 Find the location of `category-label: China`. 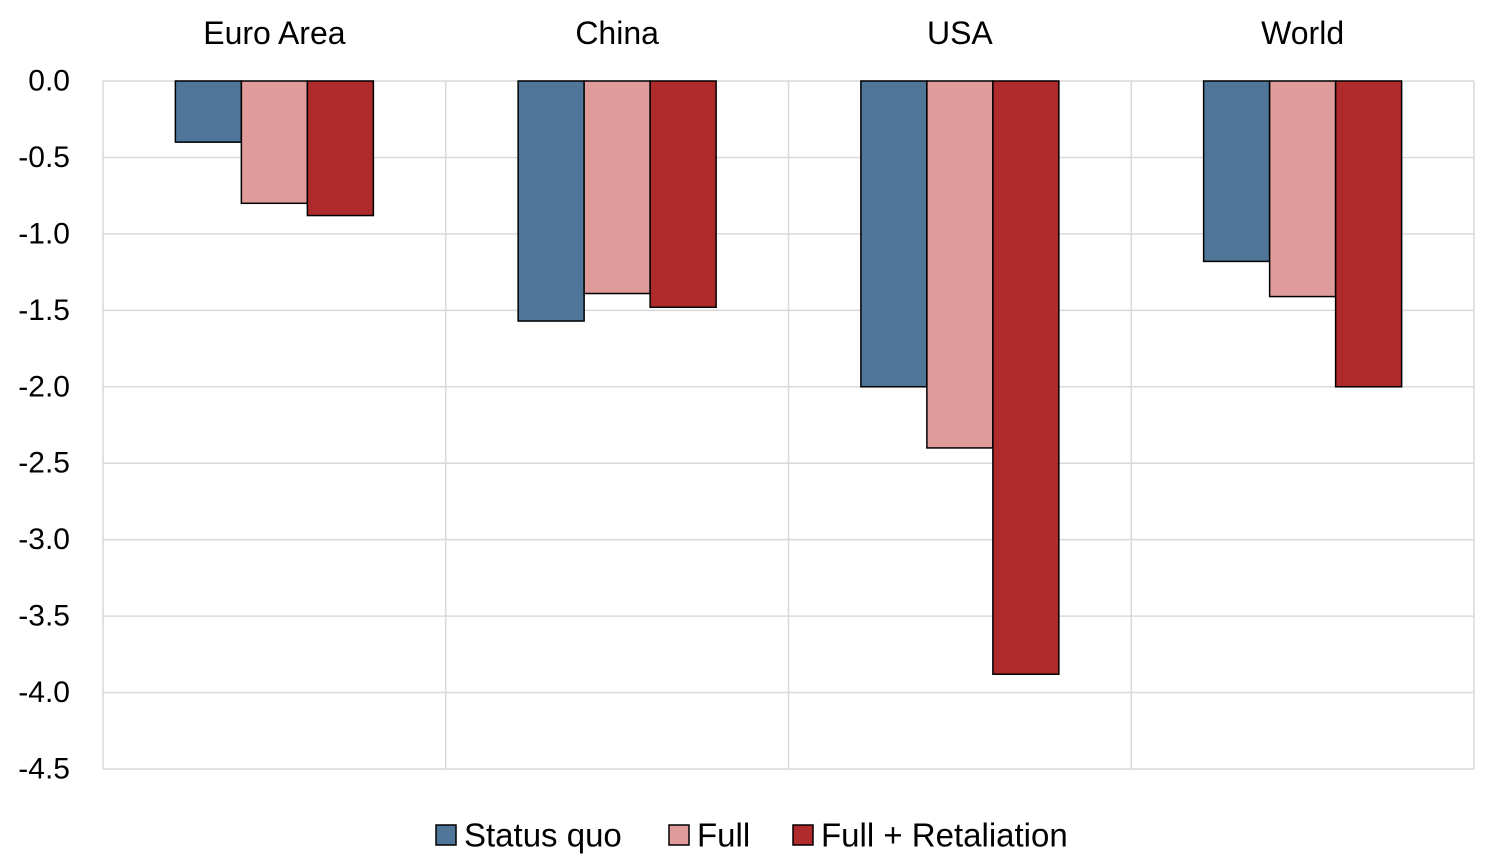

category-label: China is located at coordinates (617, 33).